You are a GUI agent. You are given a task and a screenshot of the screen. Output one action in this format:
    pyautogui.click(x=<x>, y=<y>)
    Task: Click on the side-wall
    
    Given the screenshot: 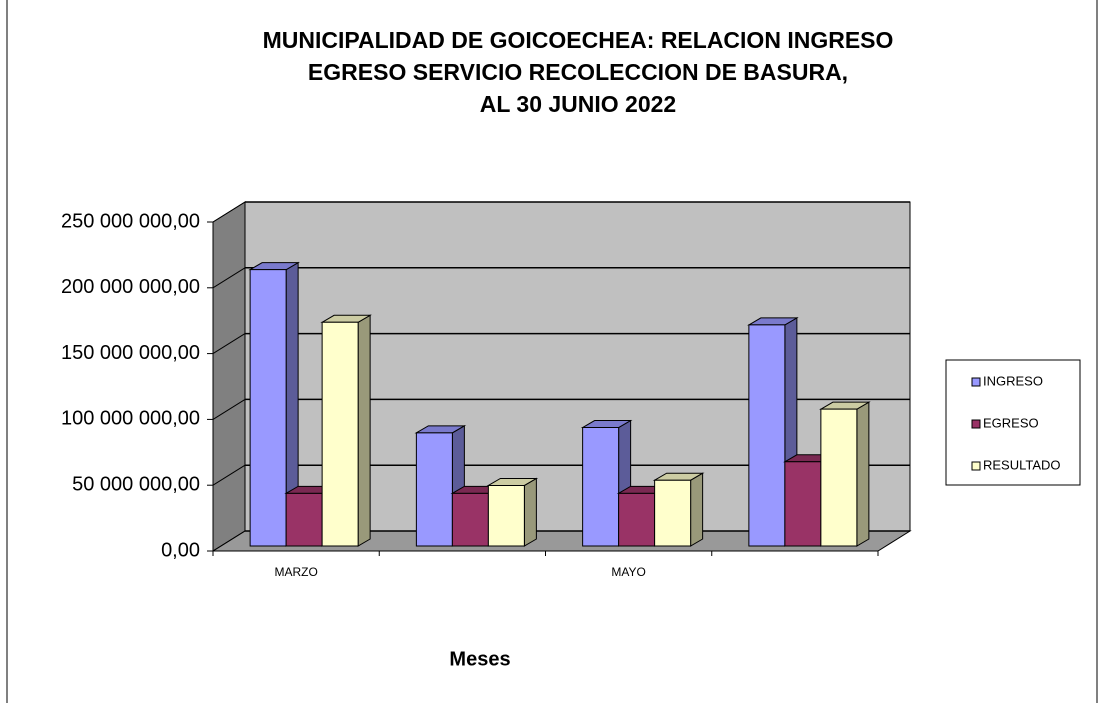 What is the action you would take?
    pyautogui.click(x=229, y=376)
    